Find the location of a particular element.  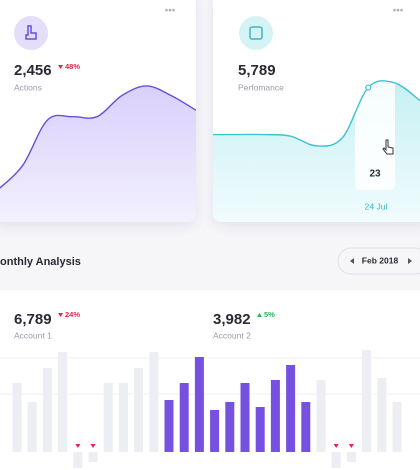

account2-value: 3,982 is located at coordinates (232, 319).